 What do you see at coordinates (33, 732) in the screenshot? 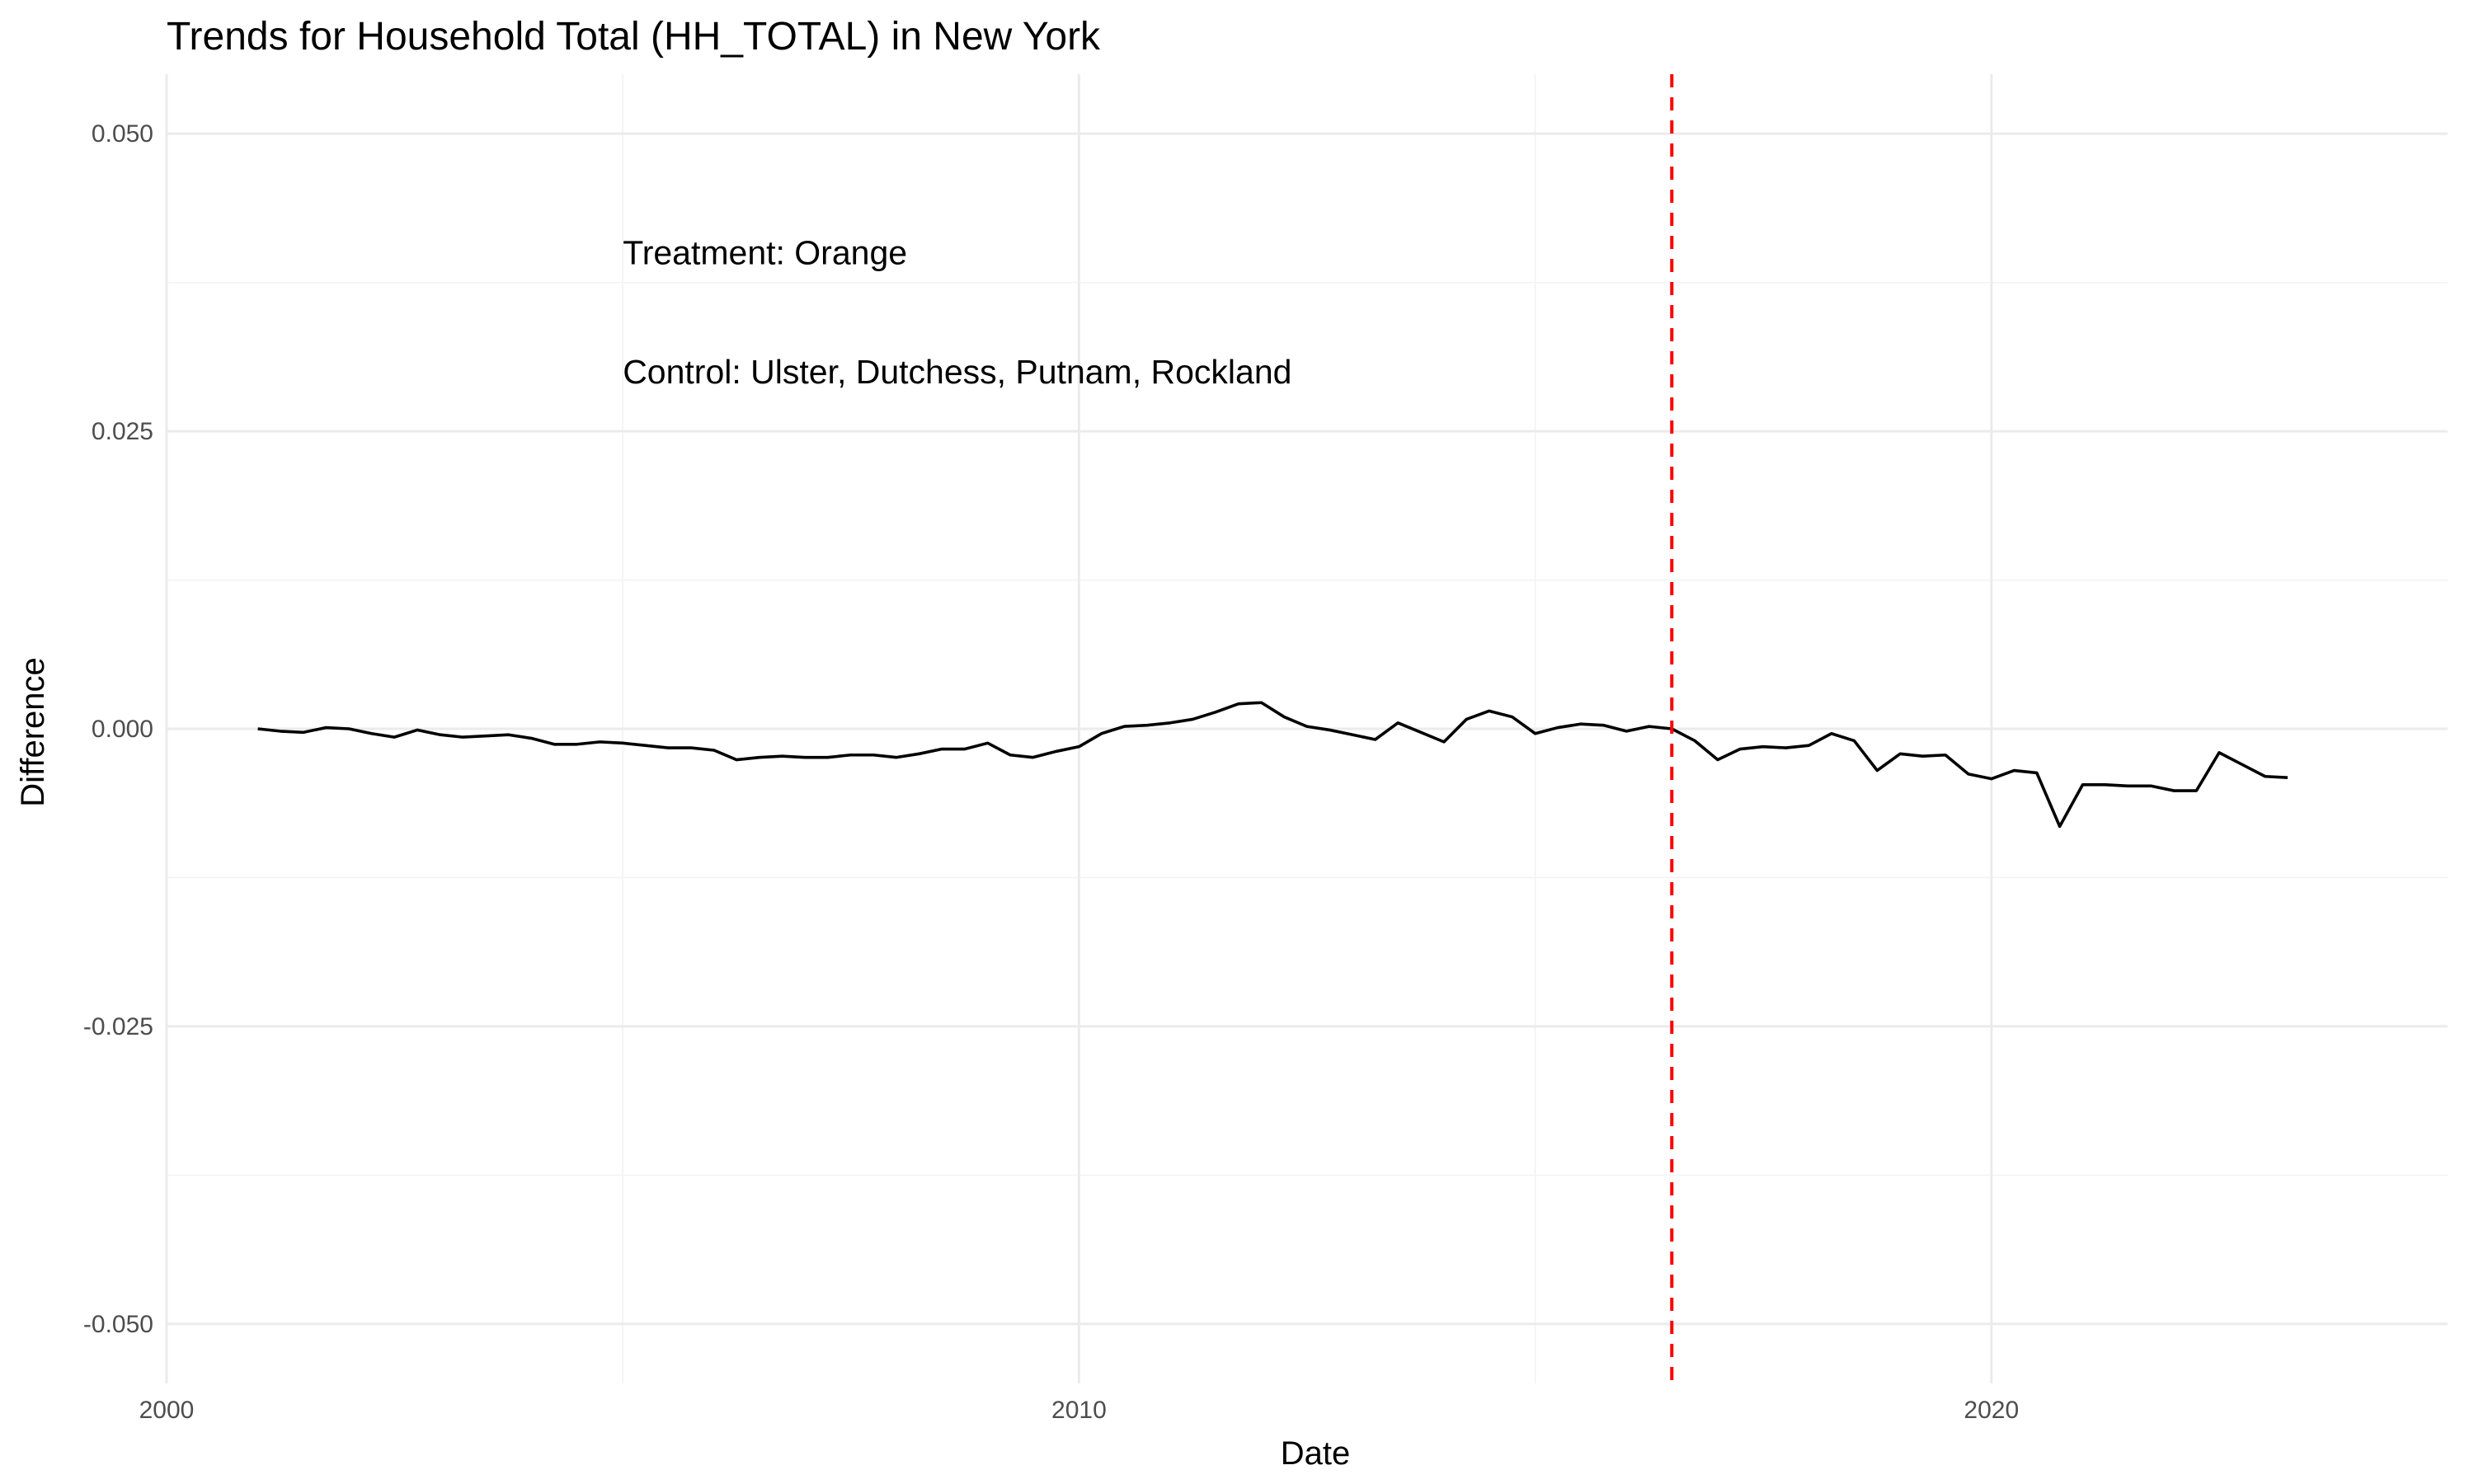
I see `y-axis-title: Difference` at bounding box center [33, 732].